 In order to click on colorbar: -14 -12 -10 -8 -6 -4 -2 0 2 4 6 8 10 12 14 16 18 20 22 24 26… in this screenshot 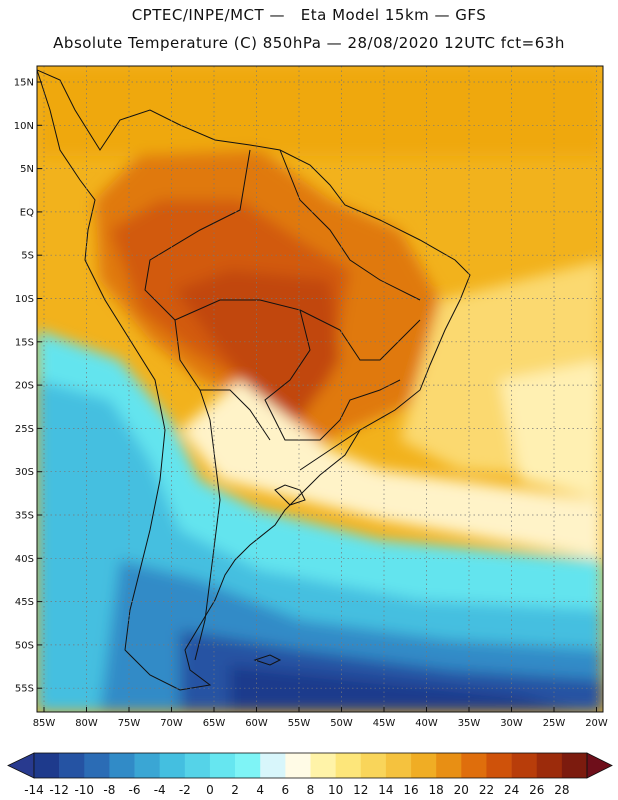, I will do `click(310, 774)`.